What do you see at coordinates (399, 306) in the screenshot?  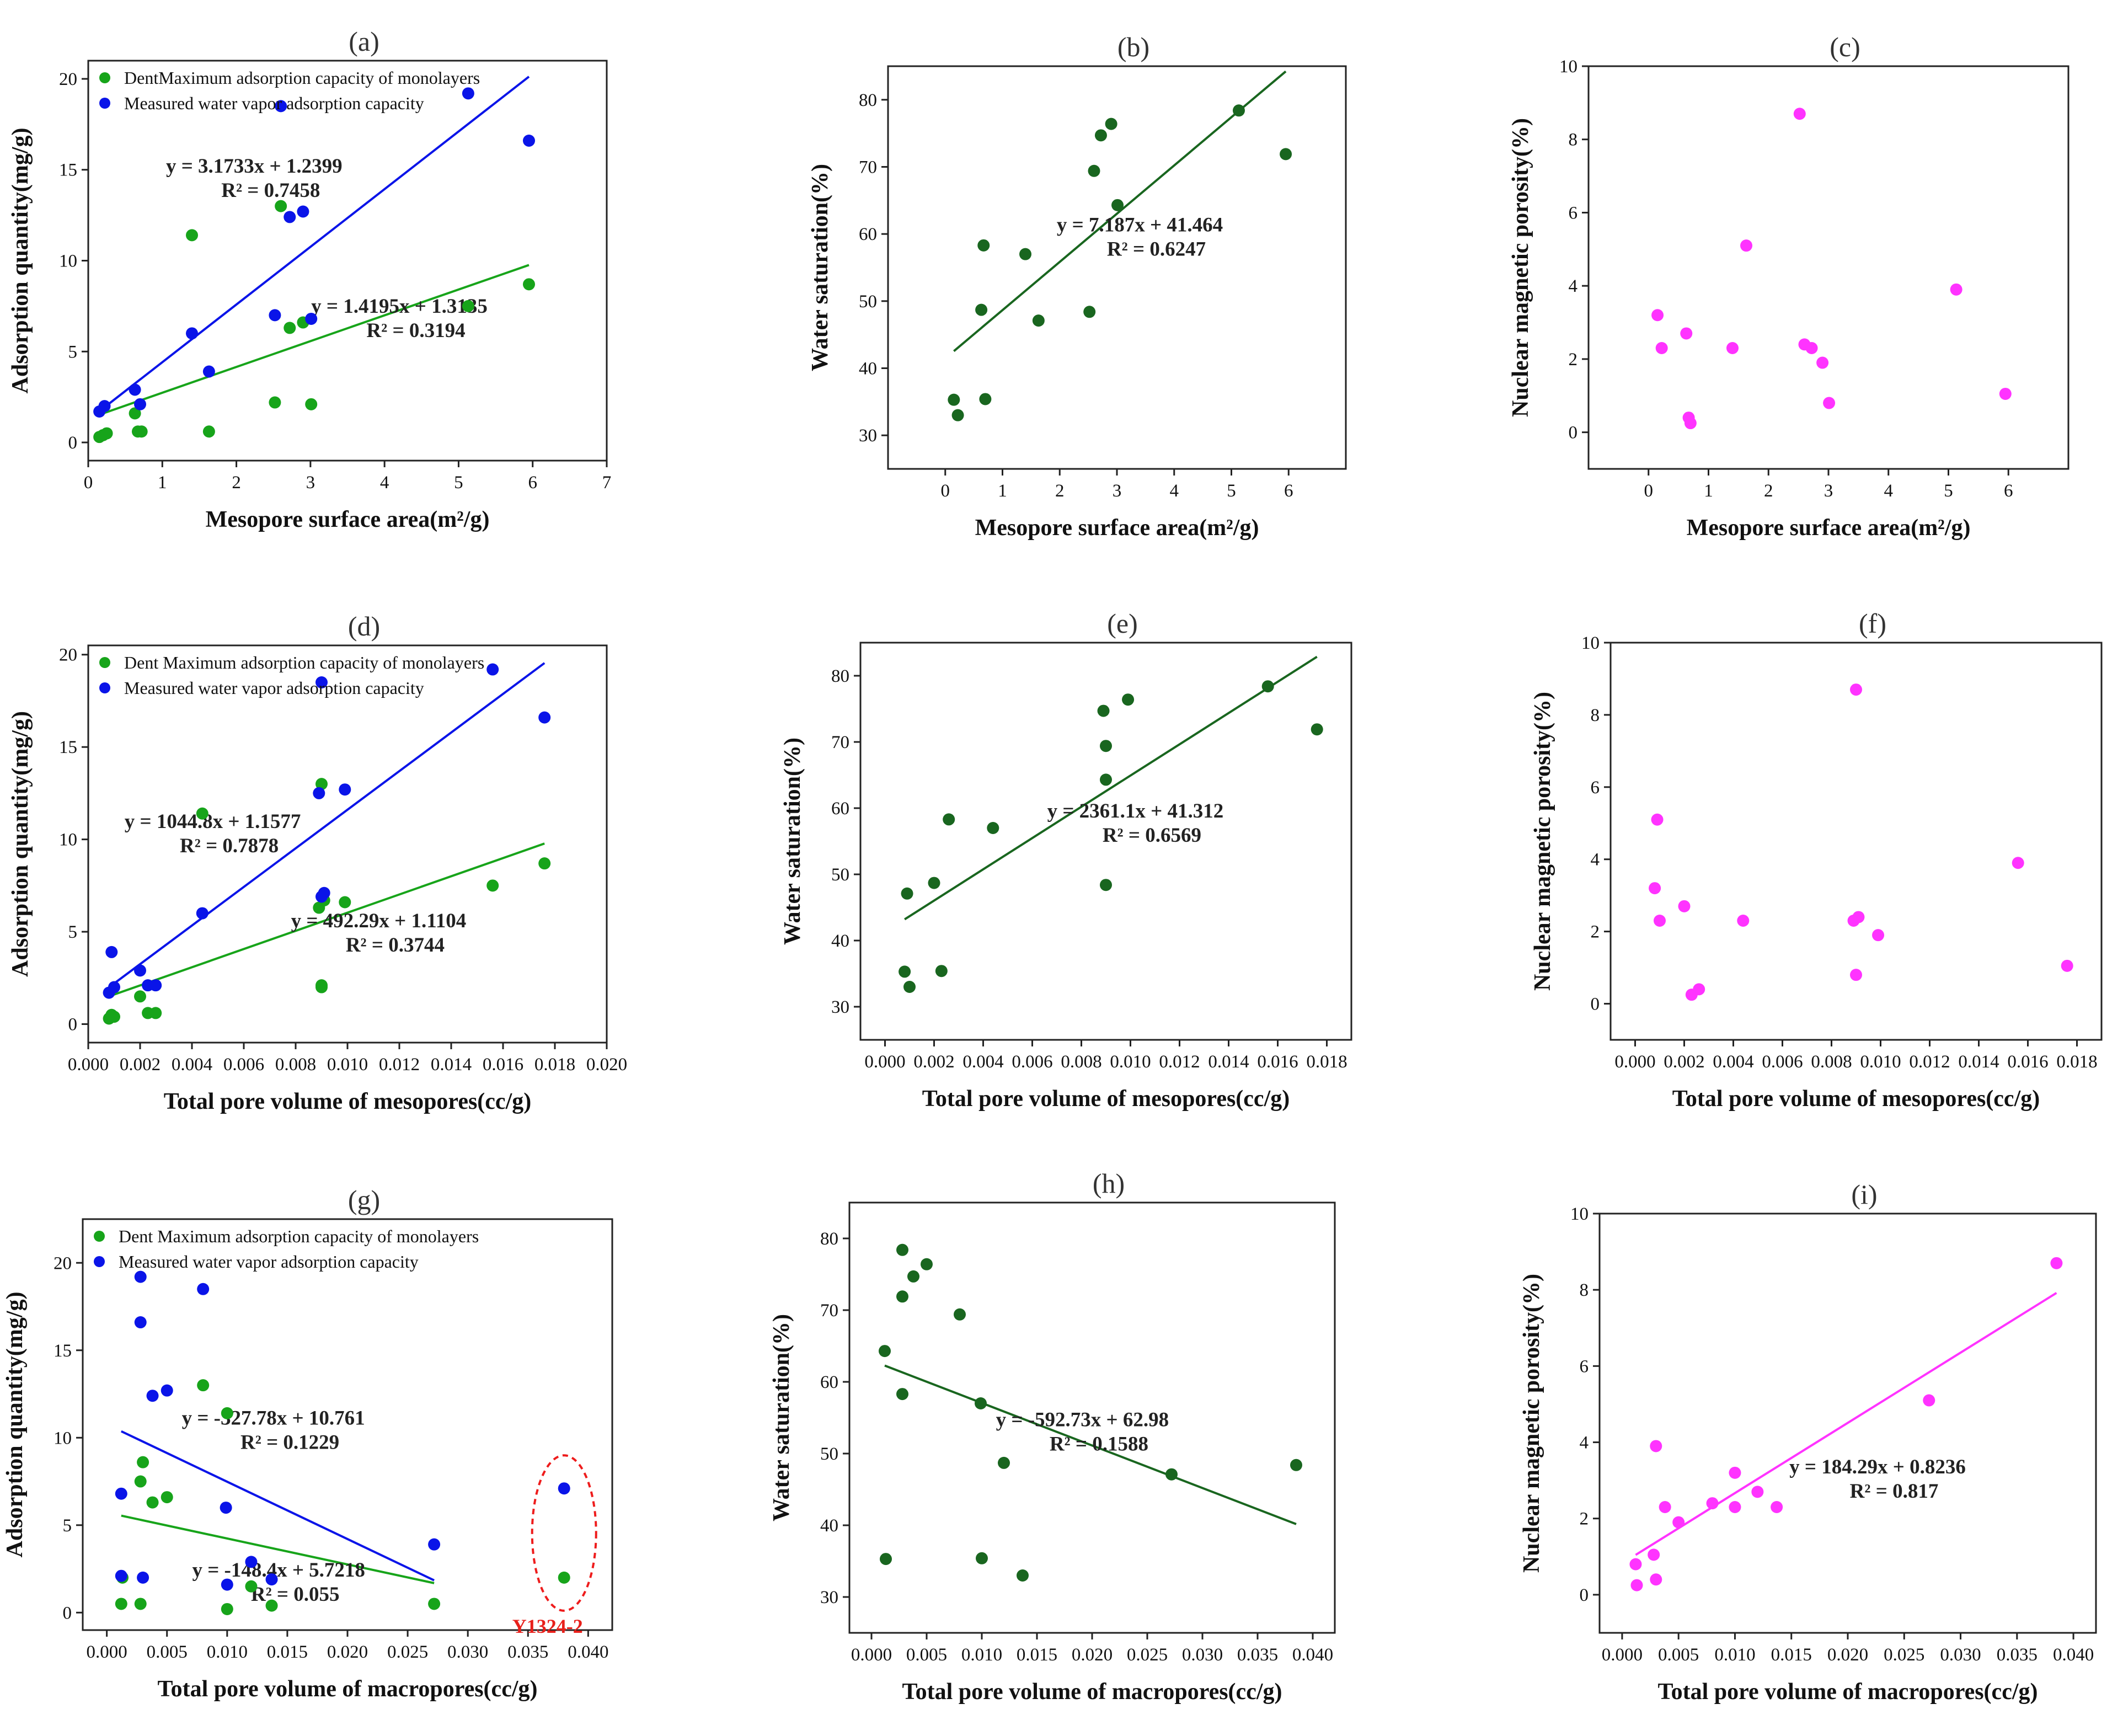 I see `fit-equation: y = 1.4195x + 1.3135` at bounding box center [399, 306].